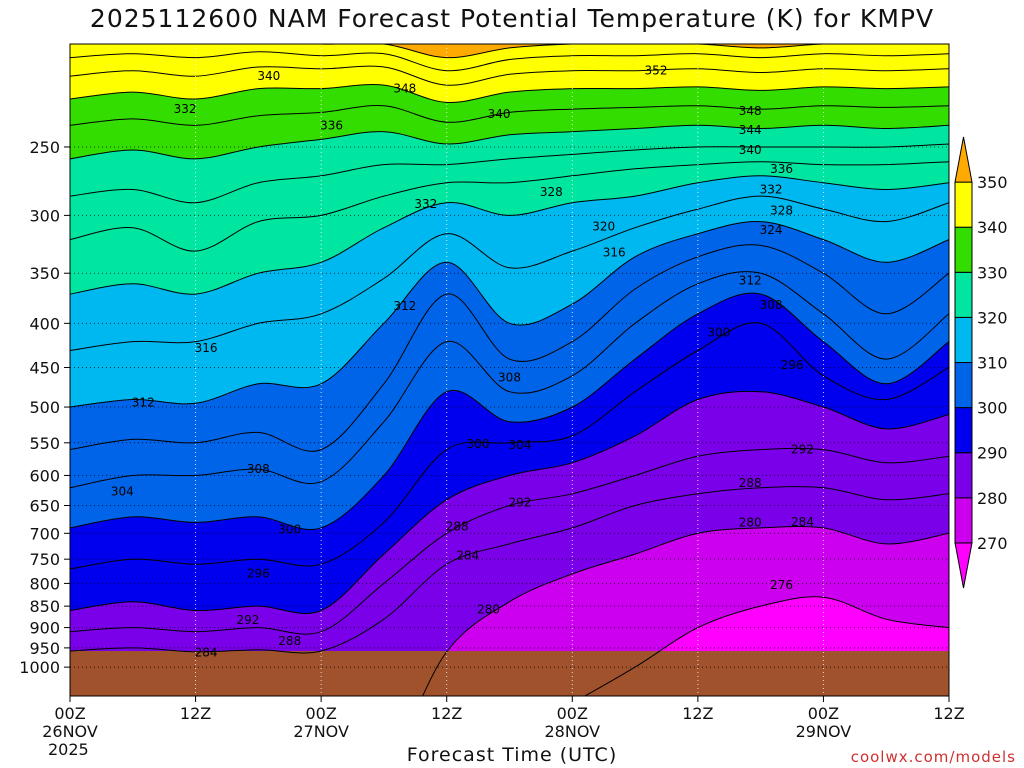 Image resolution: width=1024 pixels, height=768 pixels. I want to click on y-tick-label: 750, so click(44, 559).